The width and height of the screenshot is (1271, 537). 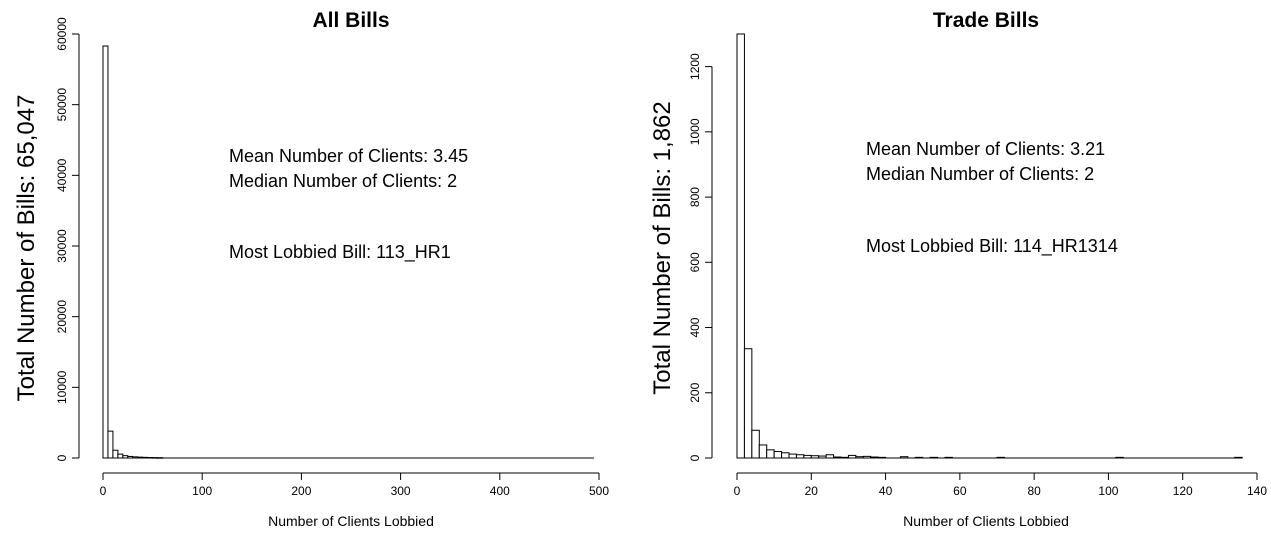 What do you see at coordinates (812, 491) in the screenshot?
I see `x-tick-label: 20` at bounding box center [812, 491].